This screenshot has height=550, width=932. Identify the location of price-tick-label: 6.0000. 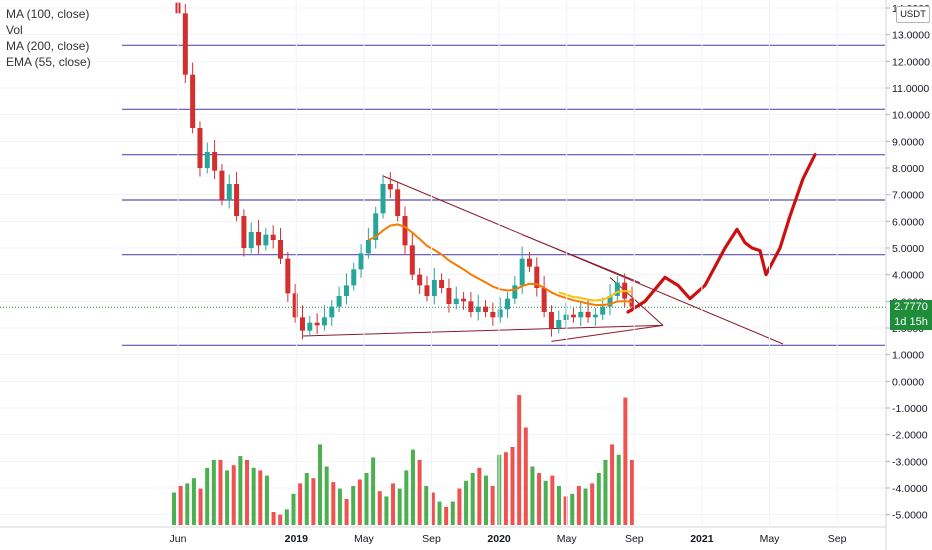
(908, 222).